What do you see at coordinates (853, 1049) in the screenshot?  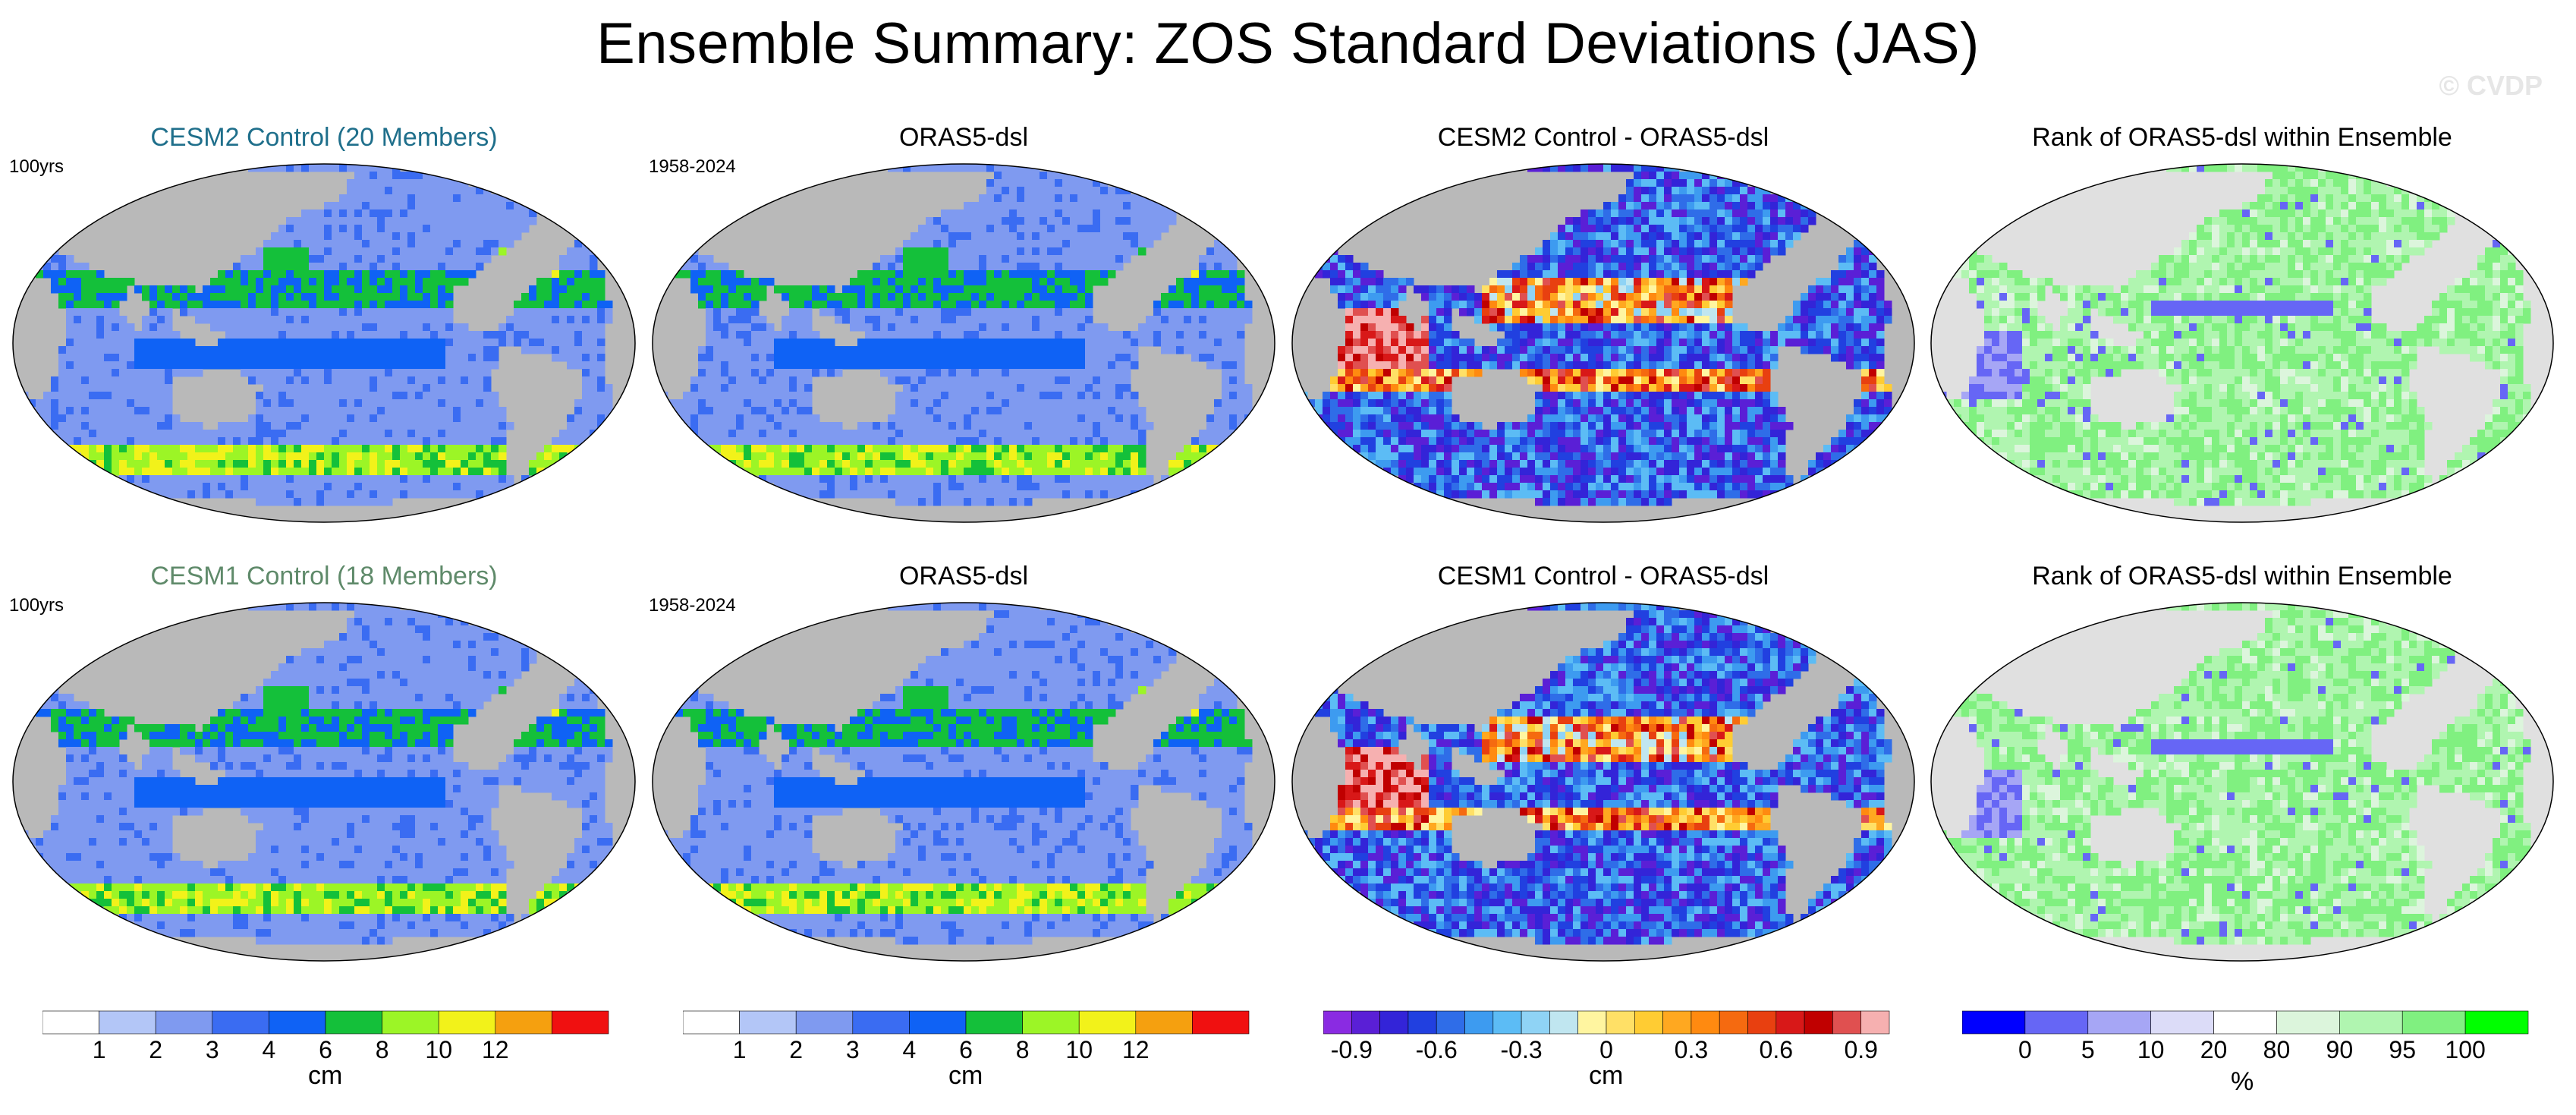 I see `colorbar-tick-label: 3` at bounding box center [853, 1049].